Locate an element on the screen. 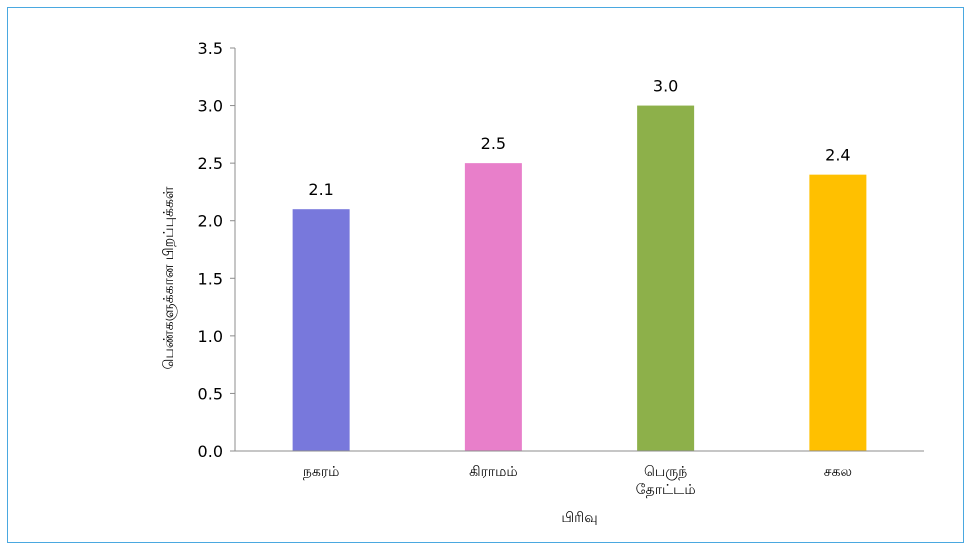 Image resolution: width=971 pixels, height=550 pixels. x-category-label: பெருந் is located at coordinates (665, 472).